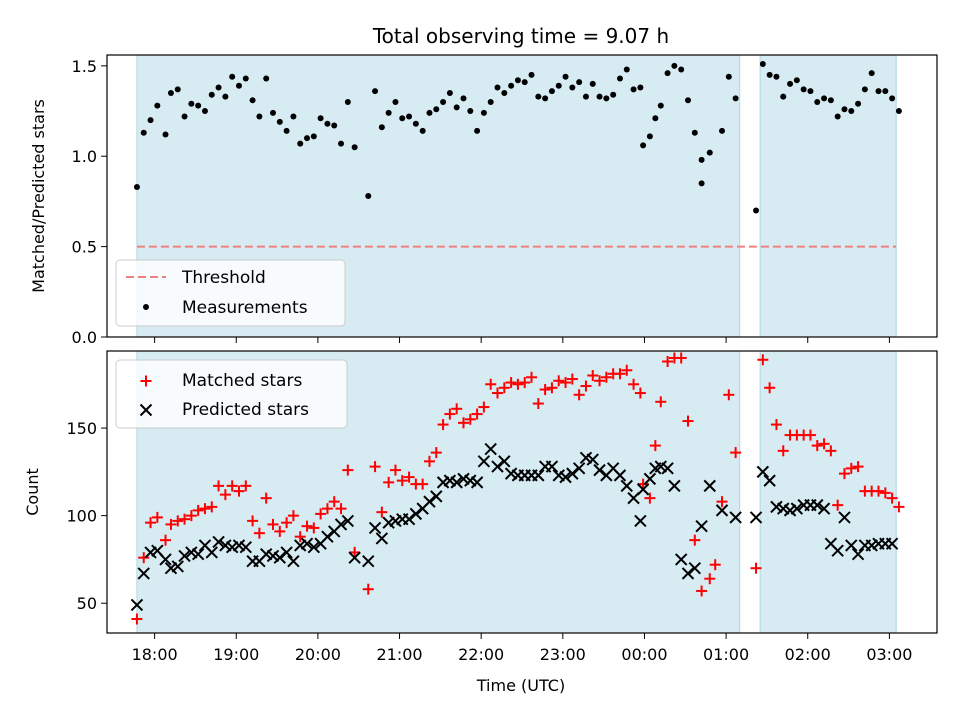 The width and height of the screenshot is (960, 724). What do you see at coordinates (828, 196) in the screenshot?
I see `observing-window` at bounding box center [828, 196].